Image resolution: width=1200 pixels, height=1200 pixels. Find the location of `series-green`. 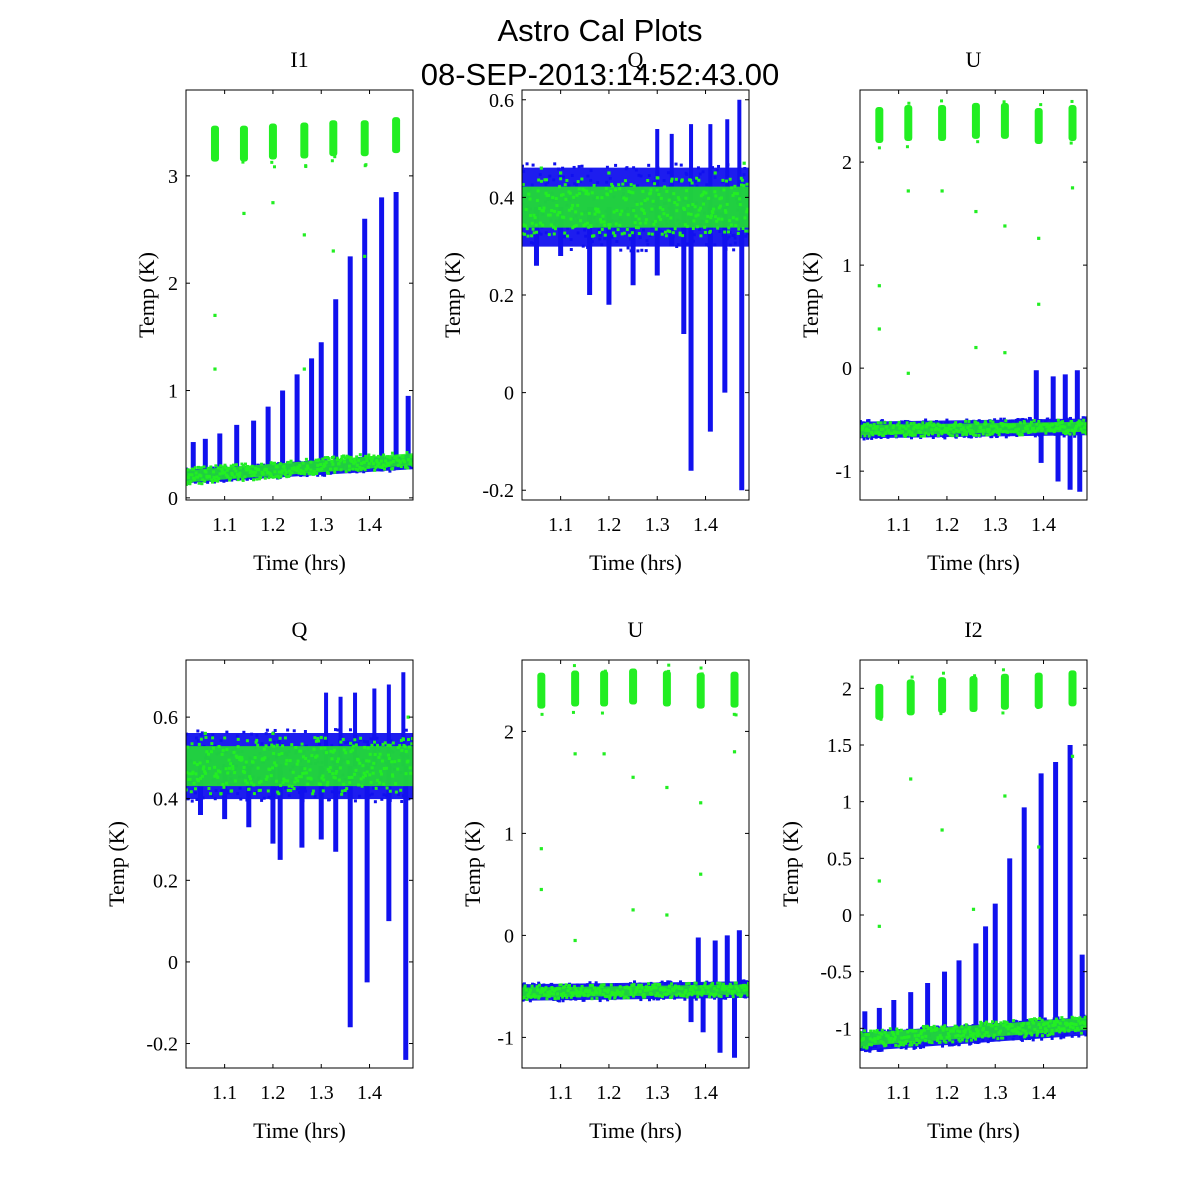

series-green is located at coordinates (973, 859).